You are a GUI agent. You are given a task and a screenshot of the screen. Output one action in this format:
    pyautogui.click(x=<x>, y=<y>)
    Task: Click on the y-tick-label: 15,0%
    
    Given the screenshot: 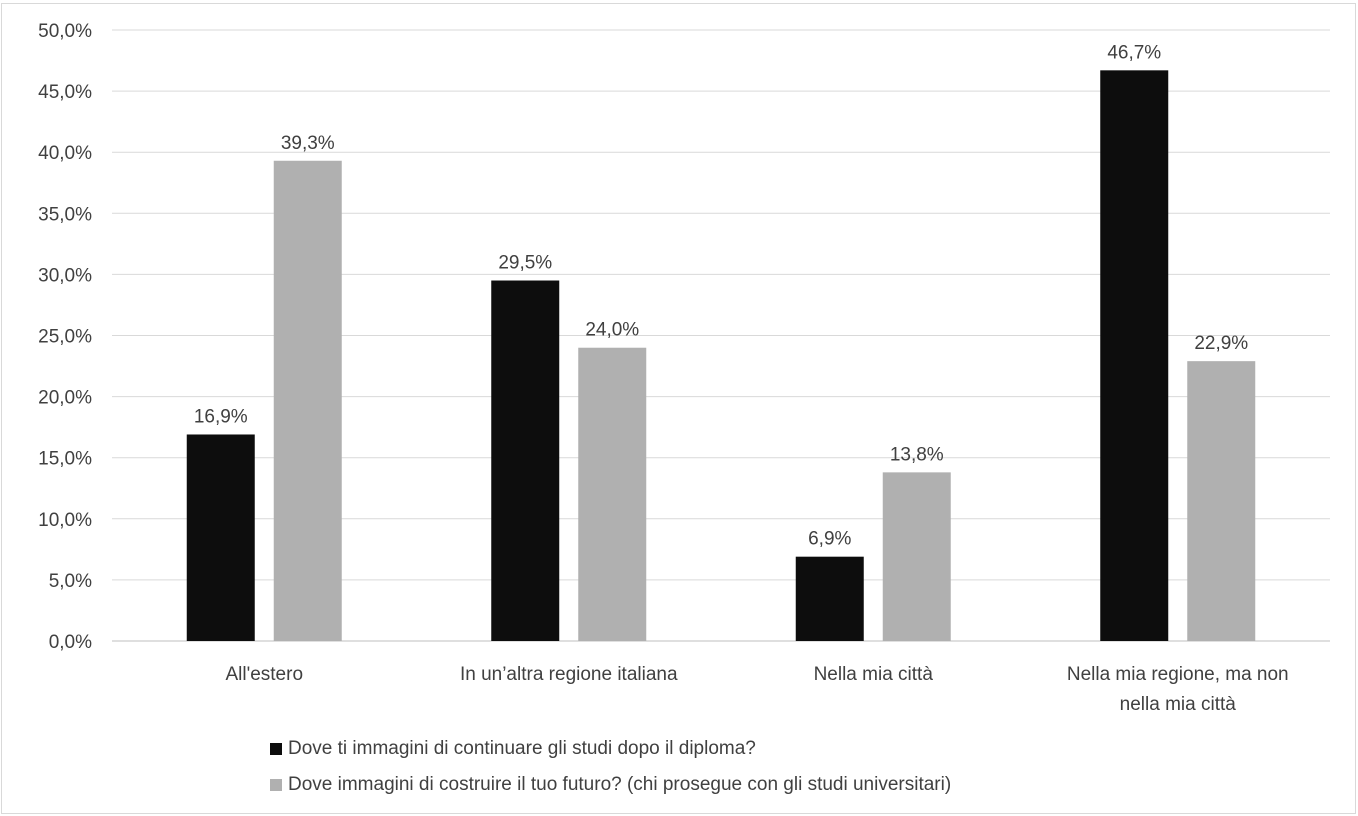 What is the action you would take?
    pyautogui.click(x=65, y=459)
    